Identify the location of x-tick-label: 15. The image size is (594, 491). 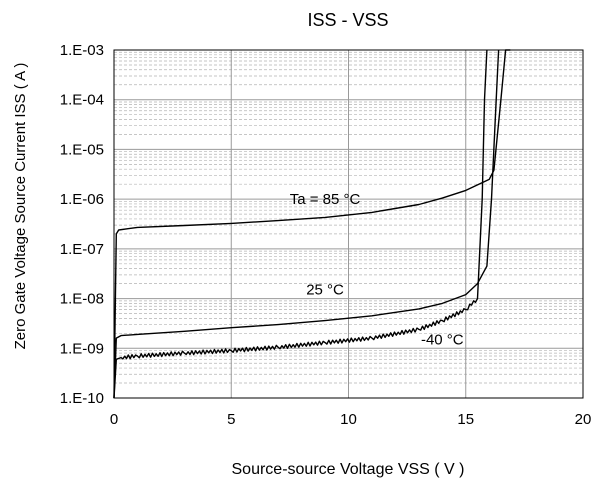
(465, 419).